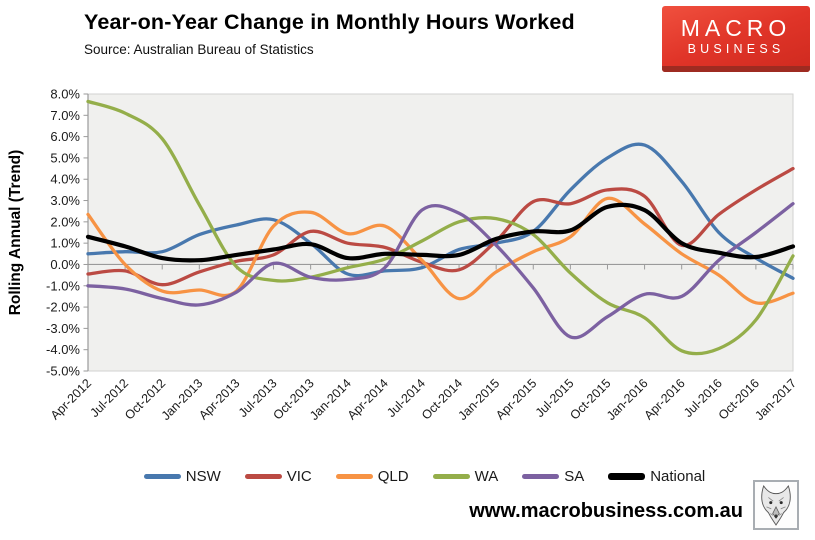  Describe the element at coordinates (162, 476) in the screenshot. I see `legend-swatch-nsw` at that location.